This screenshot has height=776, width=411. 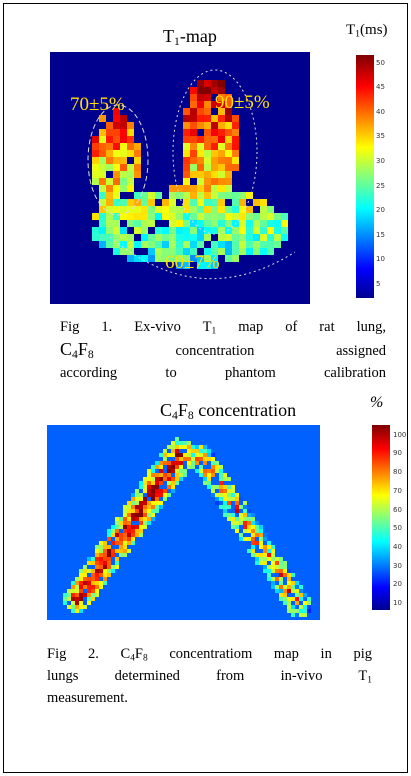 What do you see at coordinates (228, 410) in the screenshot?
I see `fig2-title: C4F8 concentration` at bounding box center [228, 410].